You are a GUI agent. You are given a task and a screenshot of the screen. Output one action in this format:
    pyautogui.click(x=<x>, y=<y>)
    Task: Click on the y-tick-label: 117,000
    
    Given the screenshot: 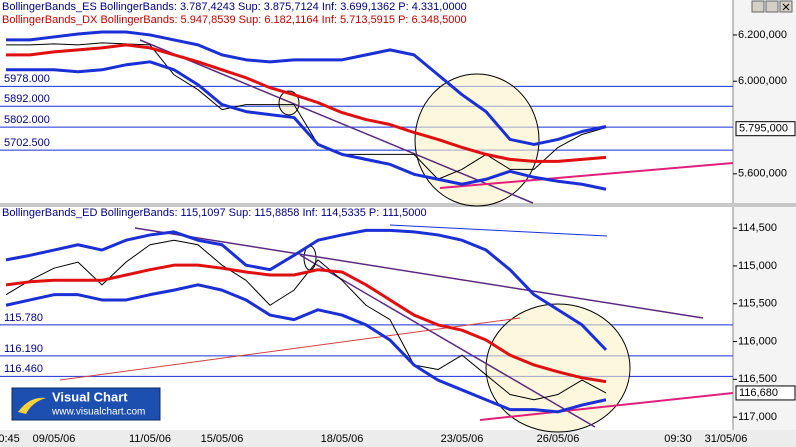 What is the action you would take?
    pyautogui.click(x=757, y=417)
    